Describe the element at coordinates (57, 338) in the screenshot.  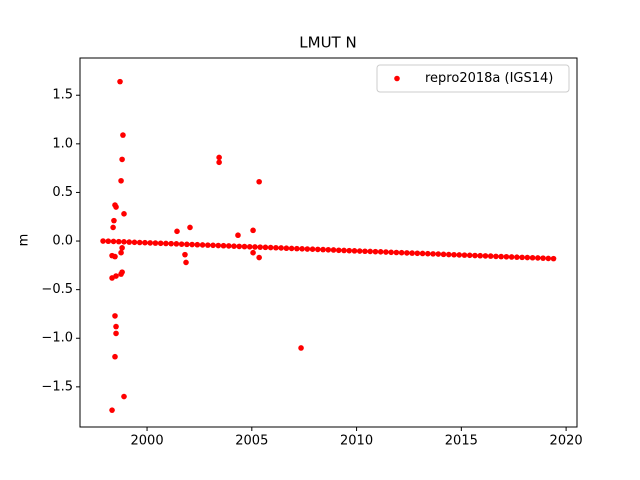
I see `y-tick-label: −1.0` at that location.